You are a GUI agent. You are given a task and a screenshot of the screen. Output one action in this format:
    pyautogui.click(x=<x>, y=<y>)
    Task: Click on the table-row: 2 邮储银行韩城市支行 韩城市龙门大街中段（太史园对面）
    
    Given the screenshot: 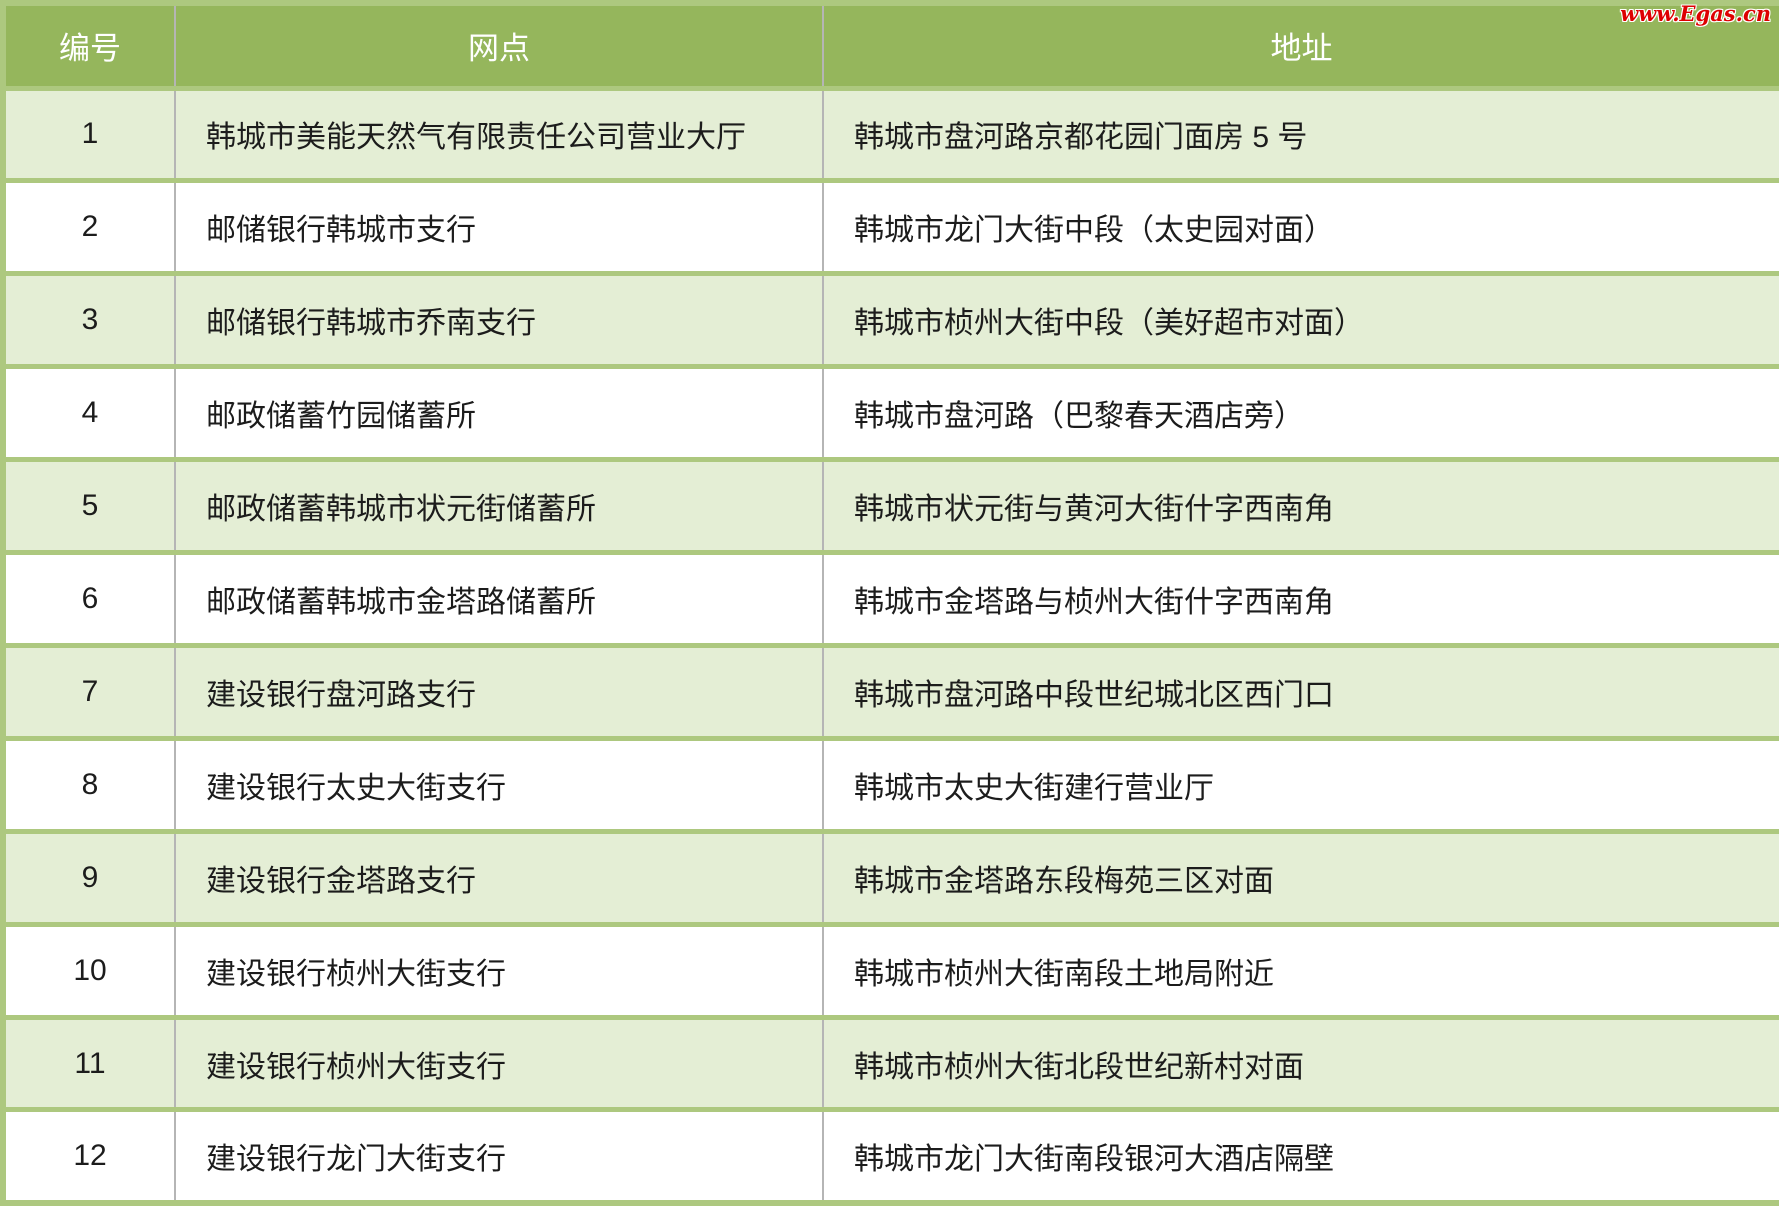 What is the action you would take?
    pyautogui.click(x=891, y=228)
    